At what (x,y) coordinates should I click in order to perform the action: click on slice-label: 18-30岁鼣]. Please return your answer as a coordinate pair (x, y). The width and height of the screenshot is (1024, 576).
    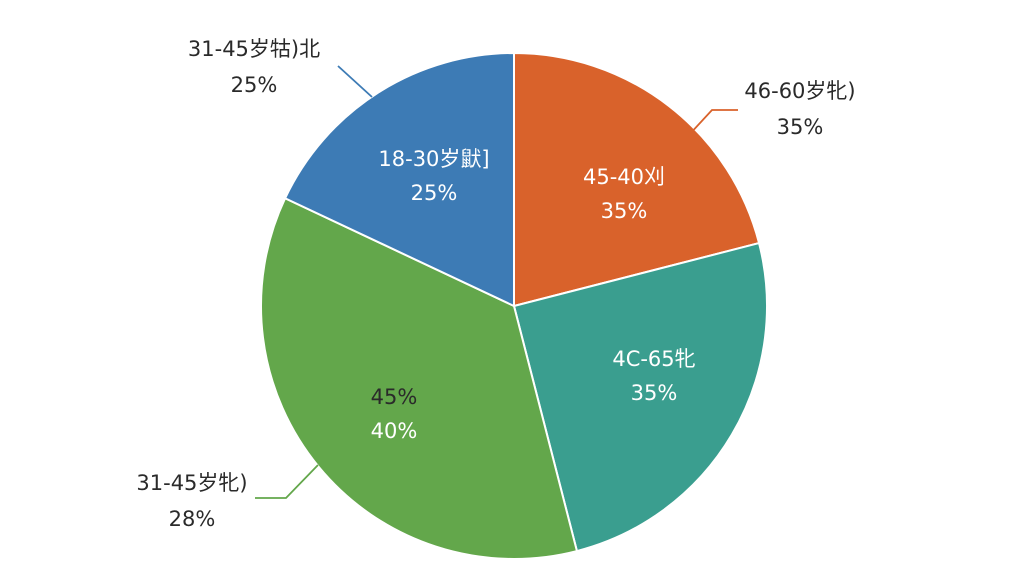
    Looking at the image, I should click on (433, 159).